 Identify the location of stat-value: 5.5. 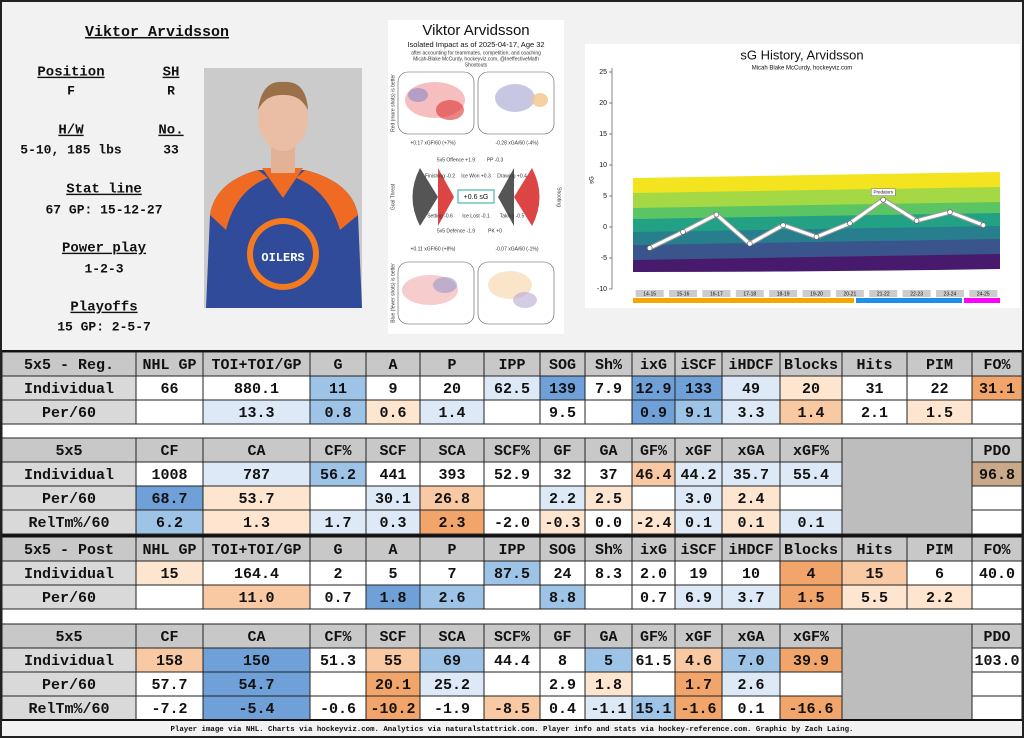
(874, 598).